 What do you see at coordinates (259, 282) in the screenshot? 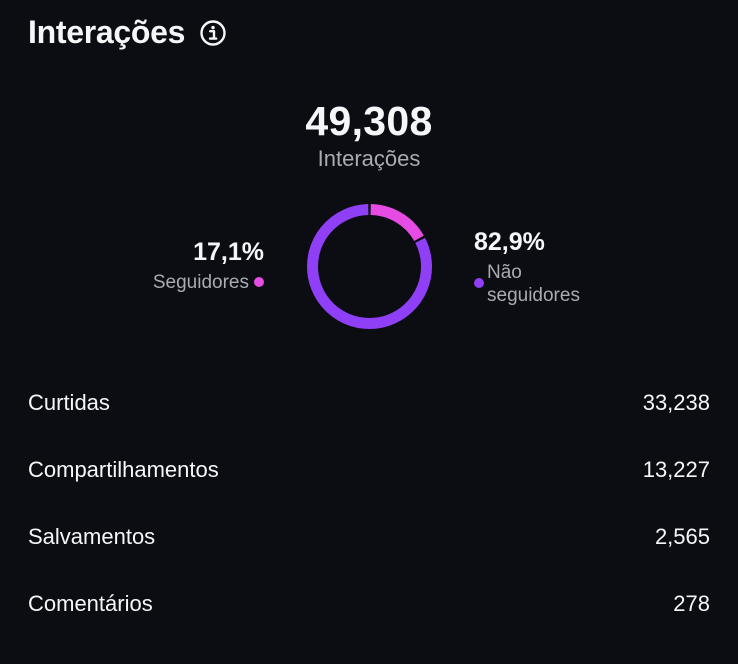
I see `followers-legend-dot` at bounding box center [259, 282].